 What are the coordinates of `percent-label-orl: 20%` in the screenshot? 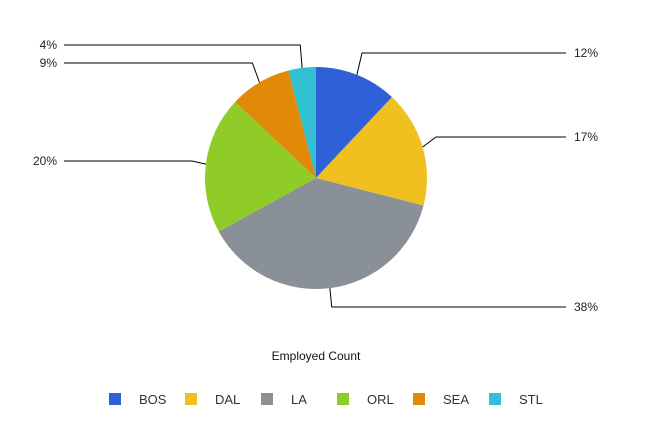 It's located at (45, 161).